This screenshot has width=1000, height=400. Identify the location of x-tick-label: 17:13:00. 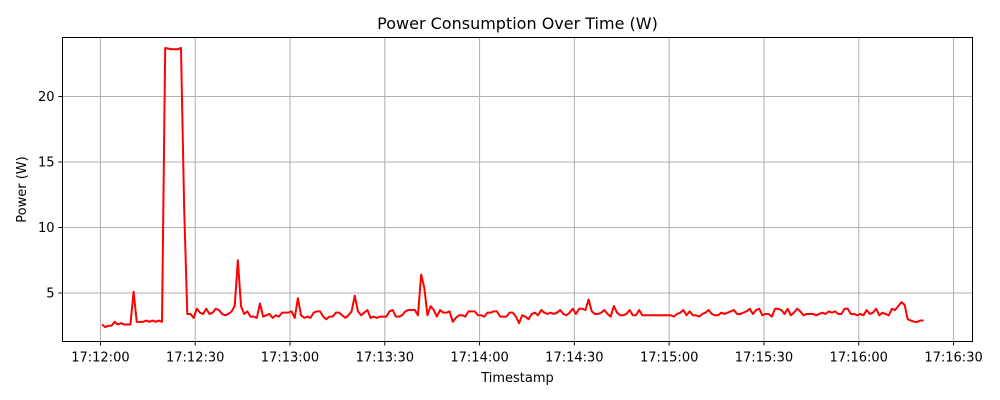
(290, 358).